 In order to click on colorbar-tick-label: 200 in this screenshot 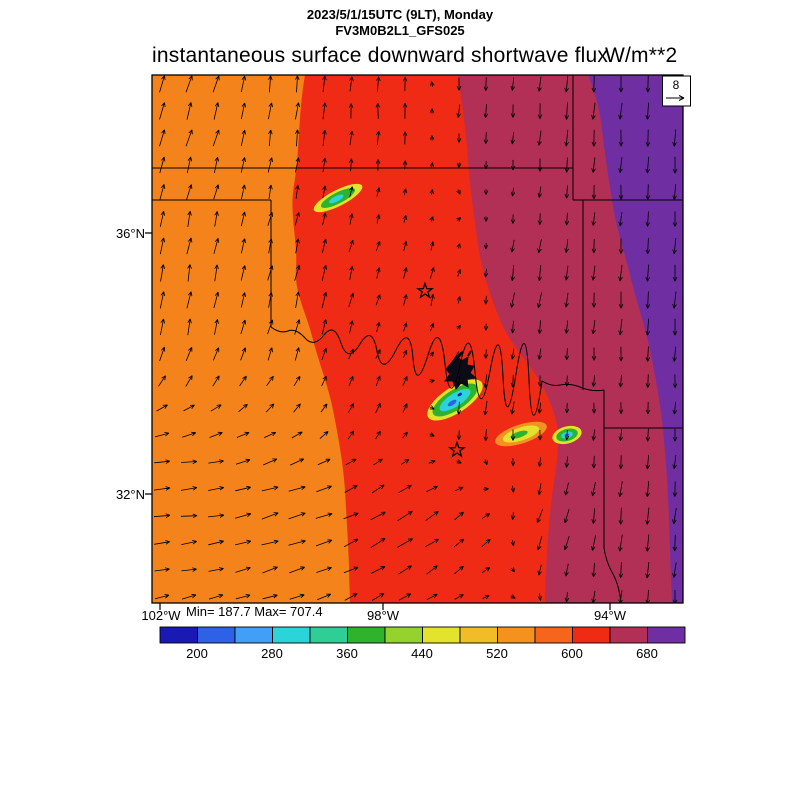, I will do `click(197, 653)`.